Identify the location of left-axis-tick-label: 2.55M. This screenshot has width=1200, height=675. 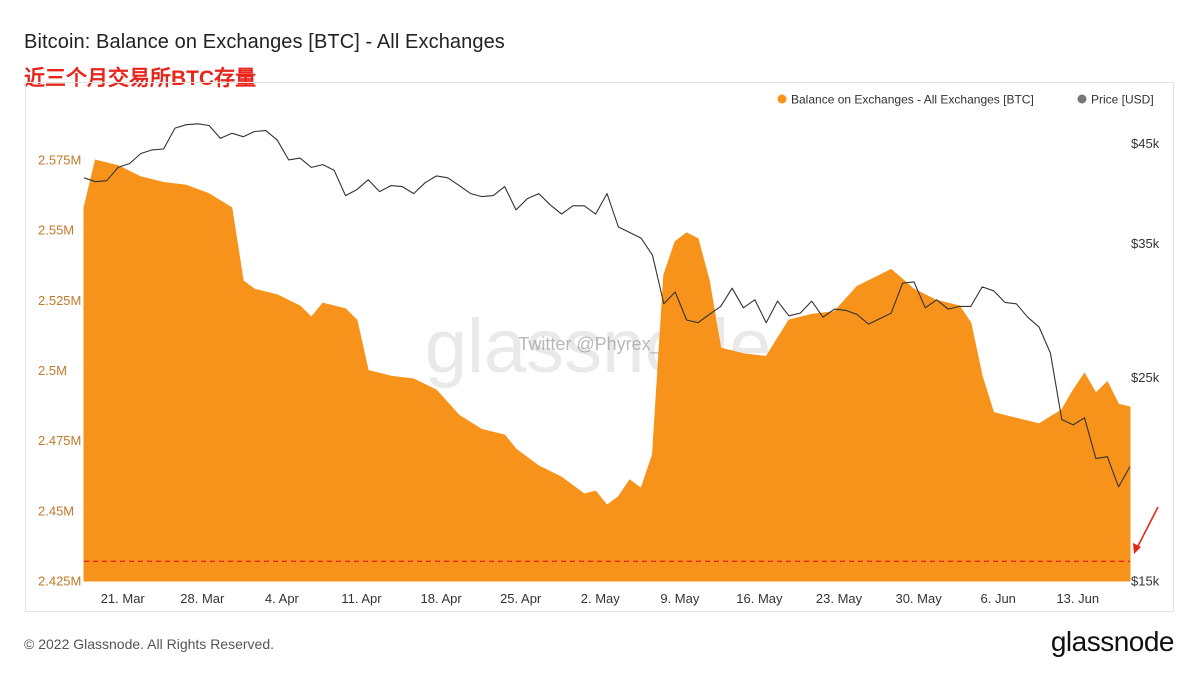
(56, 230).